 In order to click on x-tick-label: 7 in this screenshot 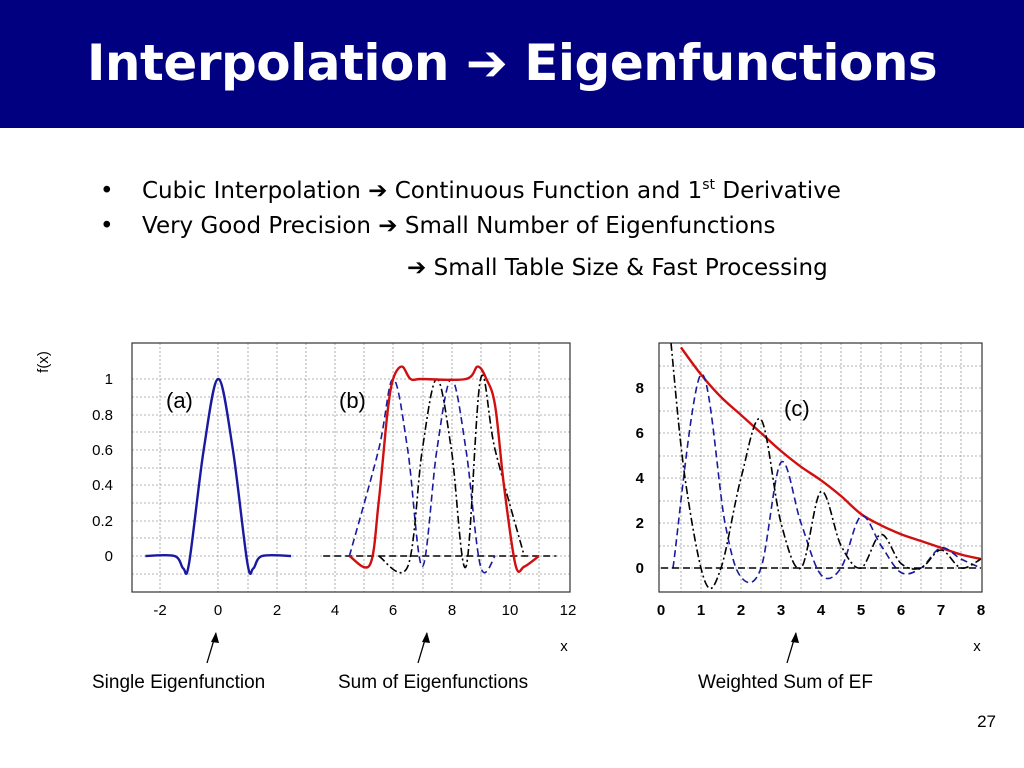, I will do `click(941, 610)`.